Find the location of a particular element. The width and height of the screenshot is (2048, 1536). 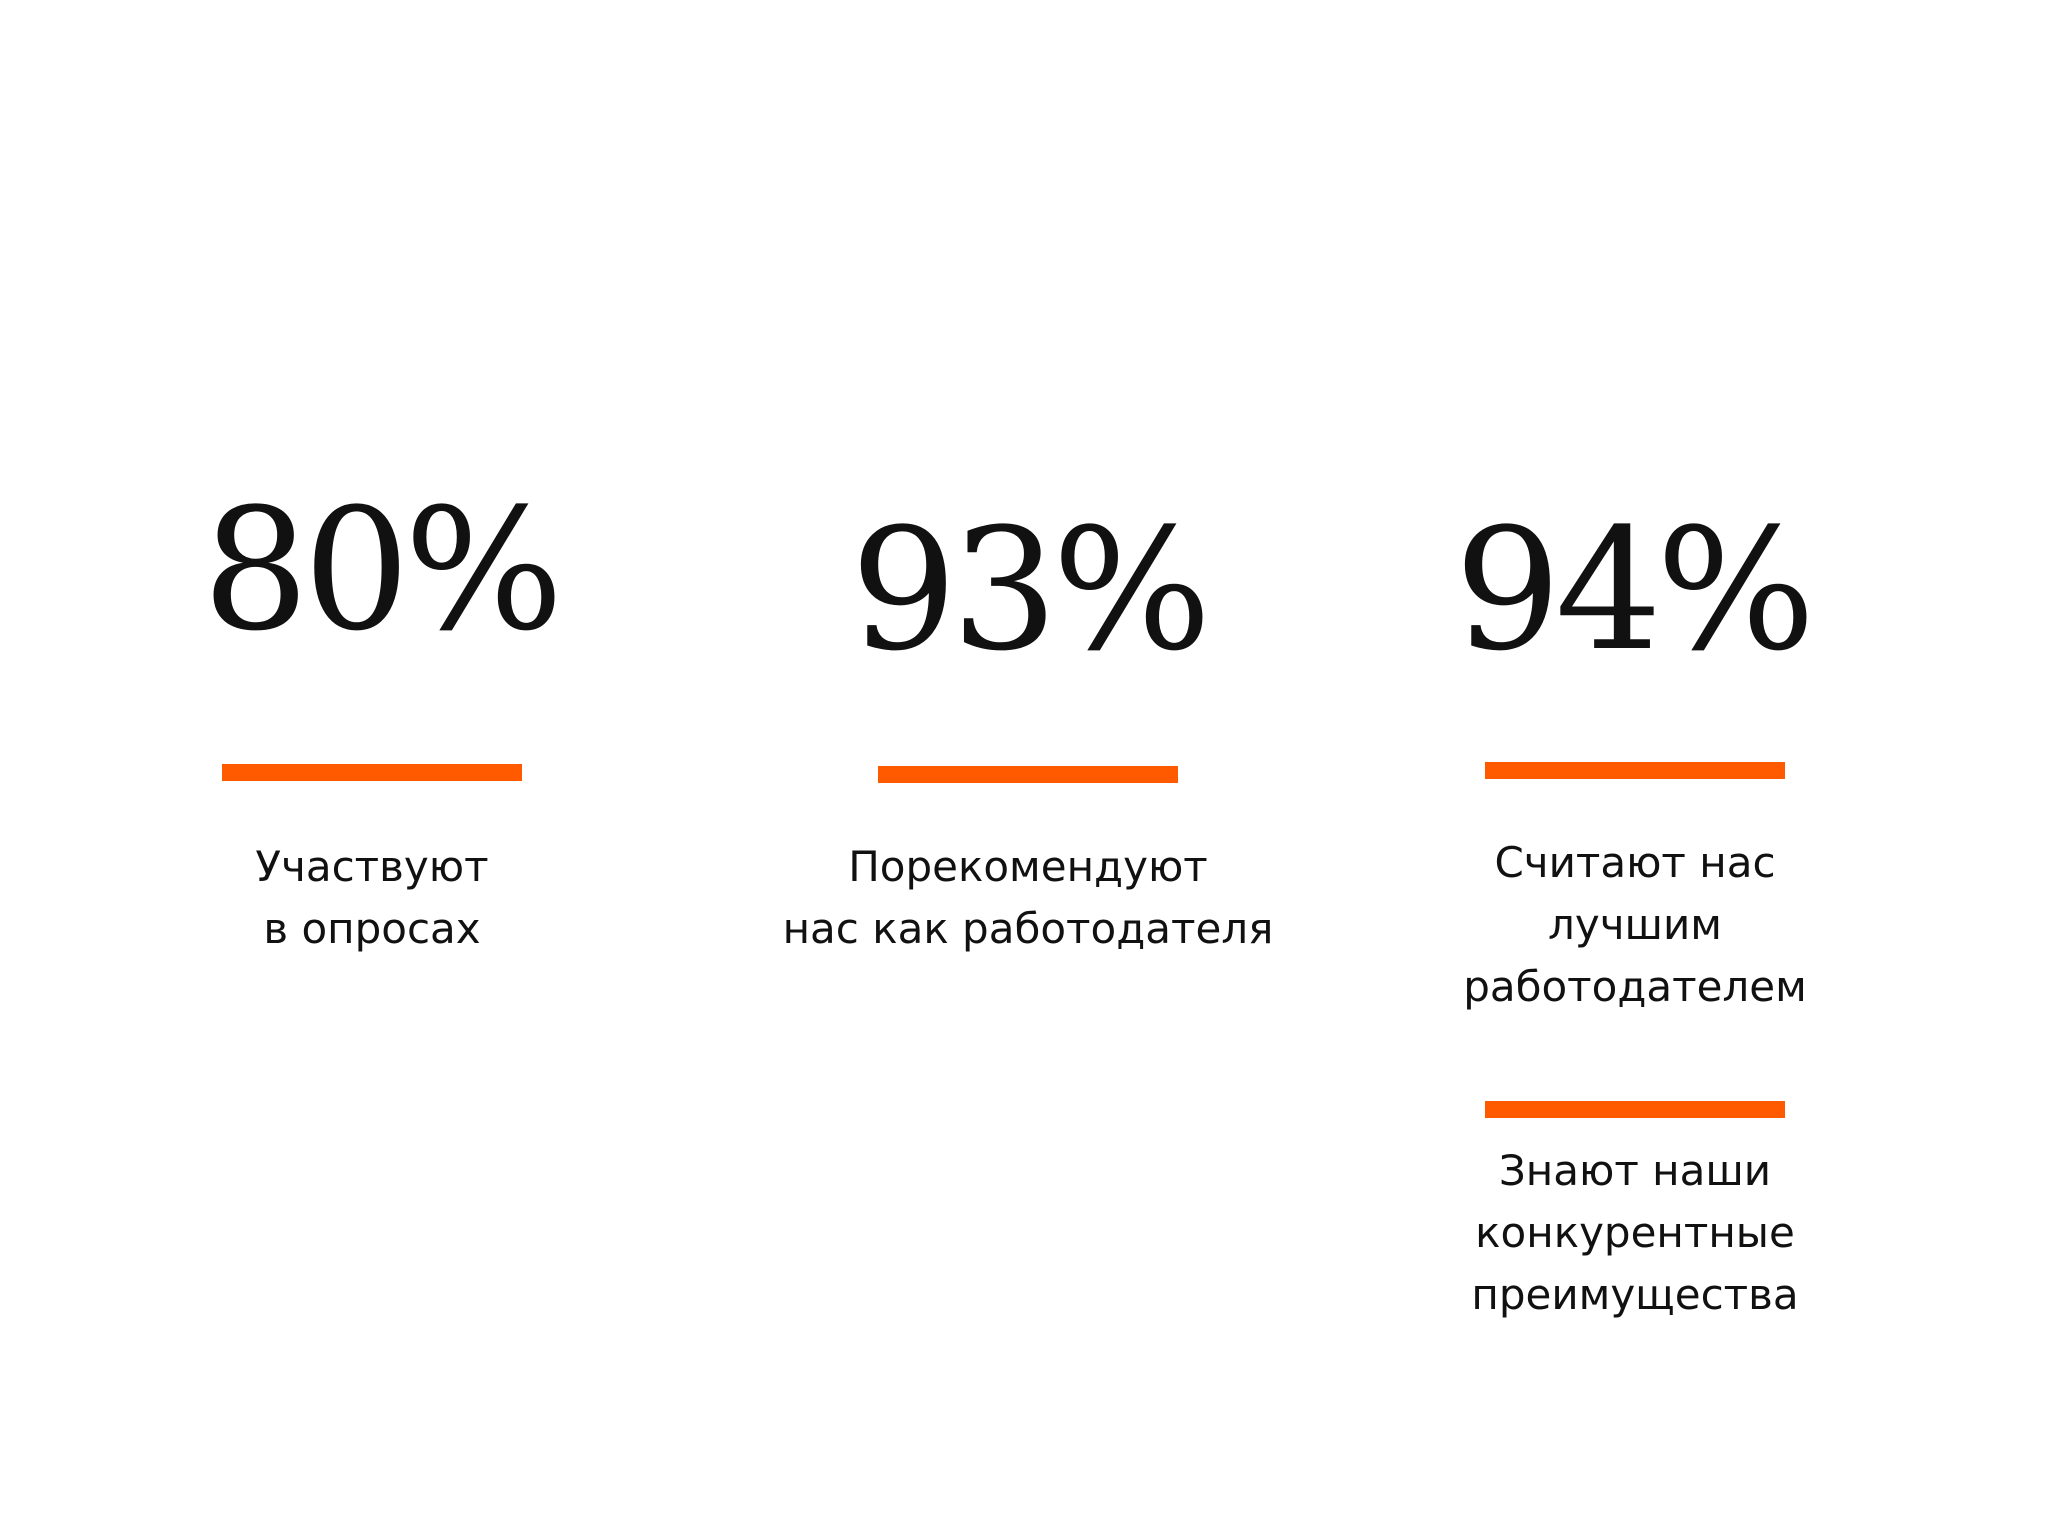

stat-label-competitive-advantages: Знают наши конкурентные преимущества is located at coordinates (1635, 1232).